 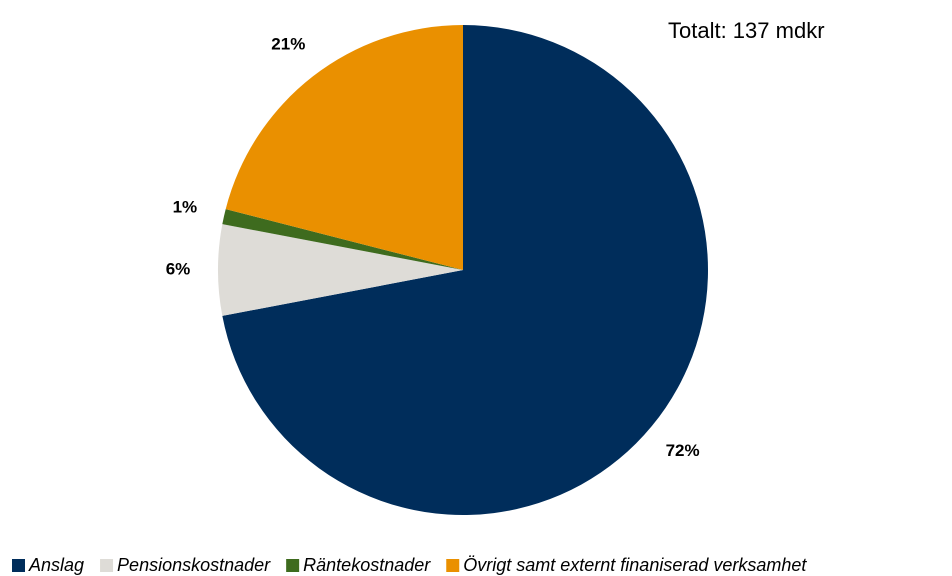 I want to click on data-label: 1%, so click(x=185, y=206).